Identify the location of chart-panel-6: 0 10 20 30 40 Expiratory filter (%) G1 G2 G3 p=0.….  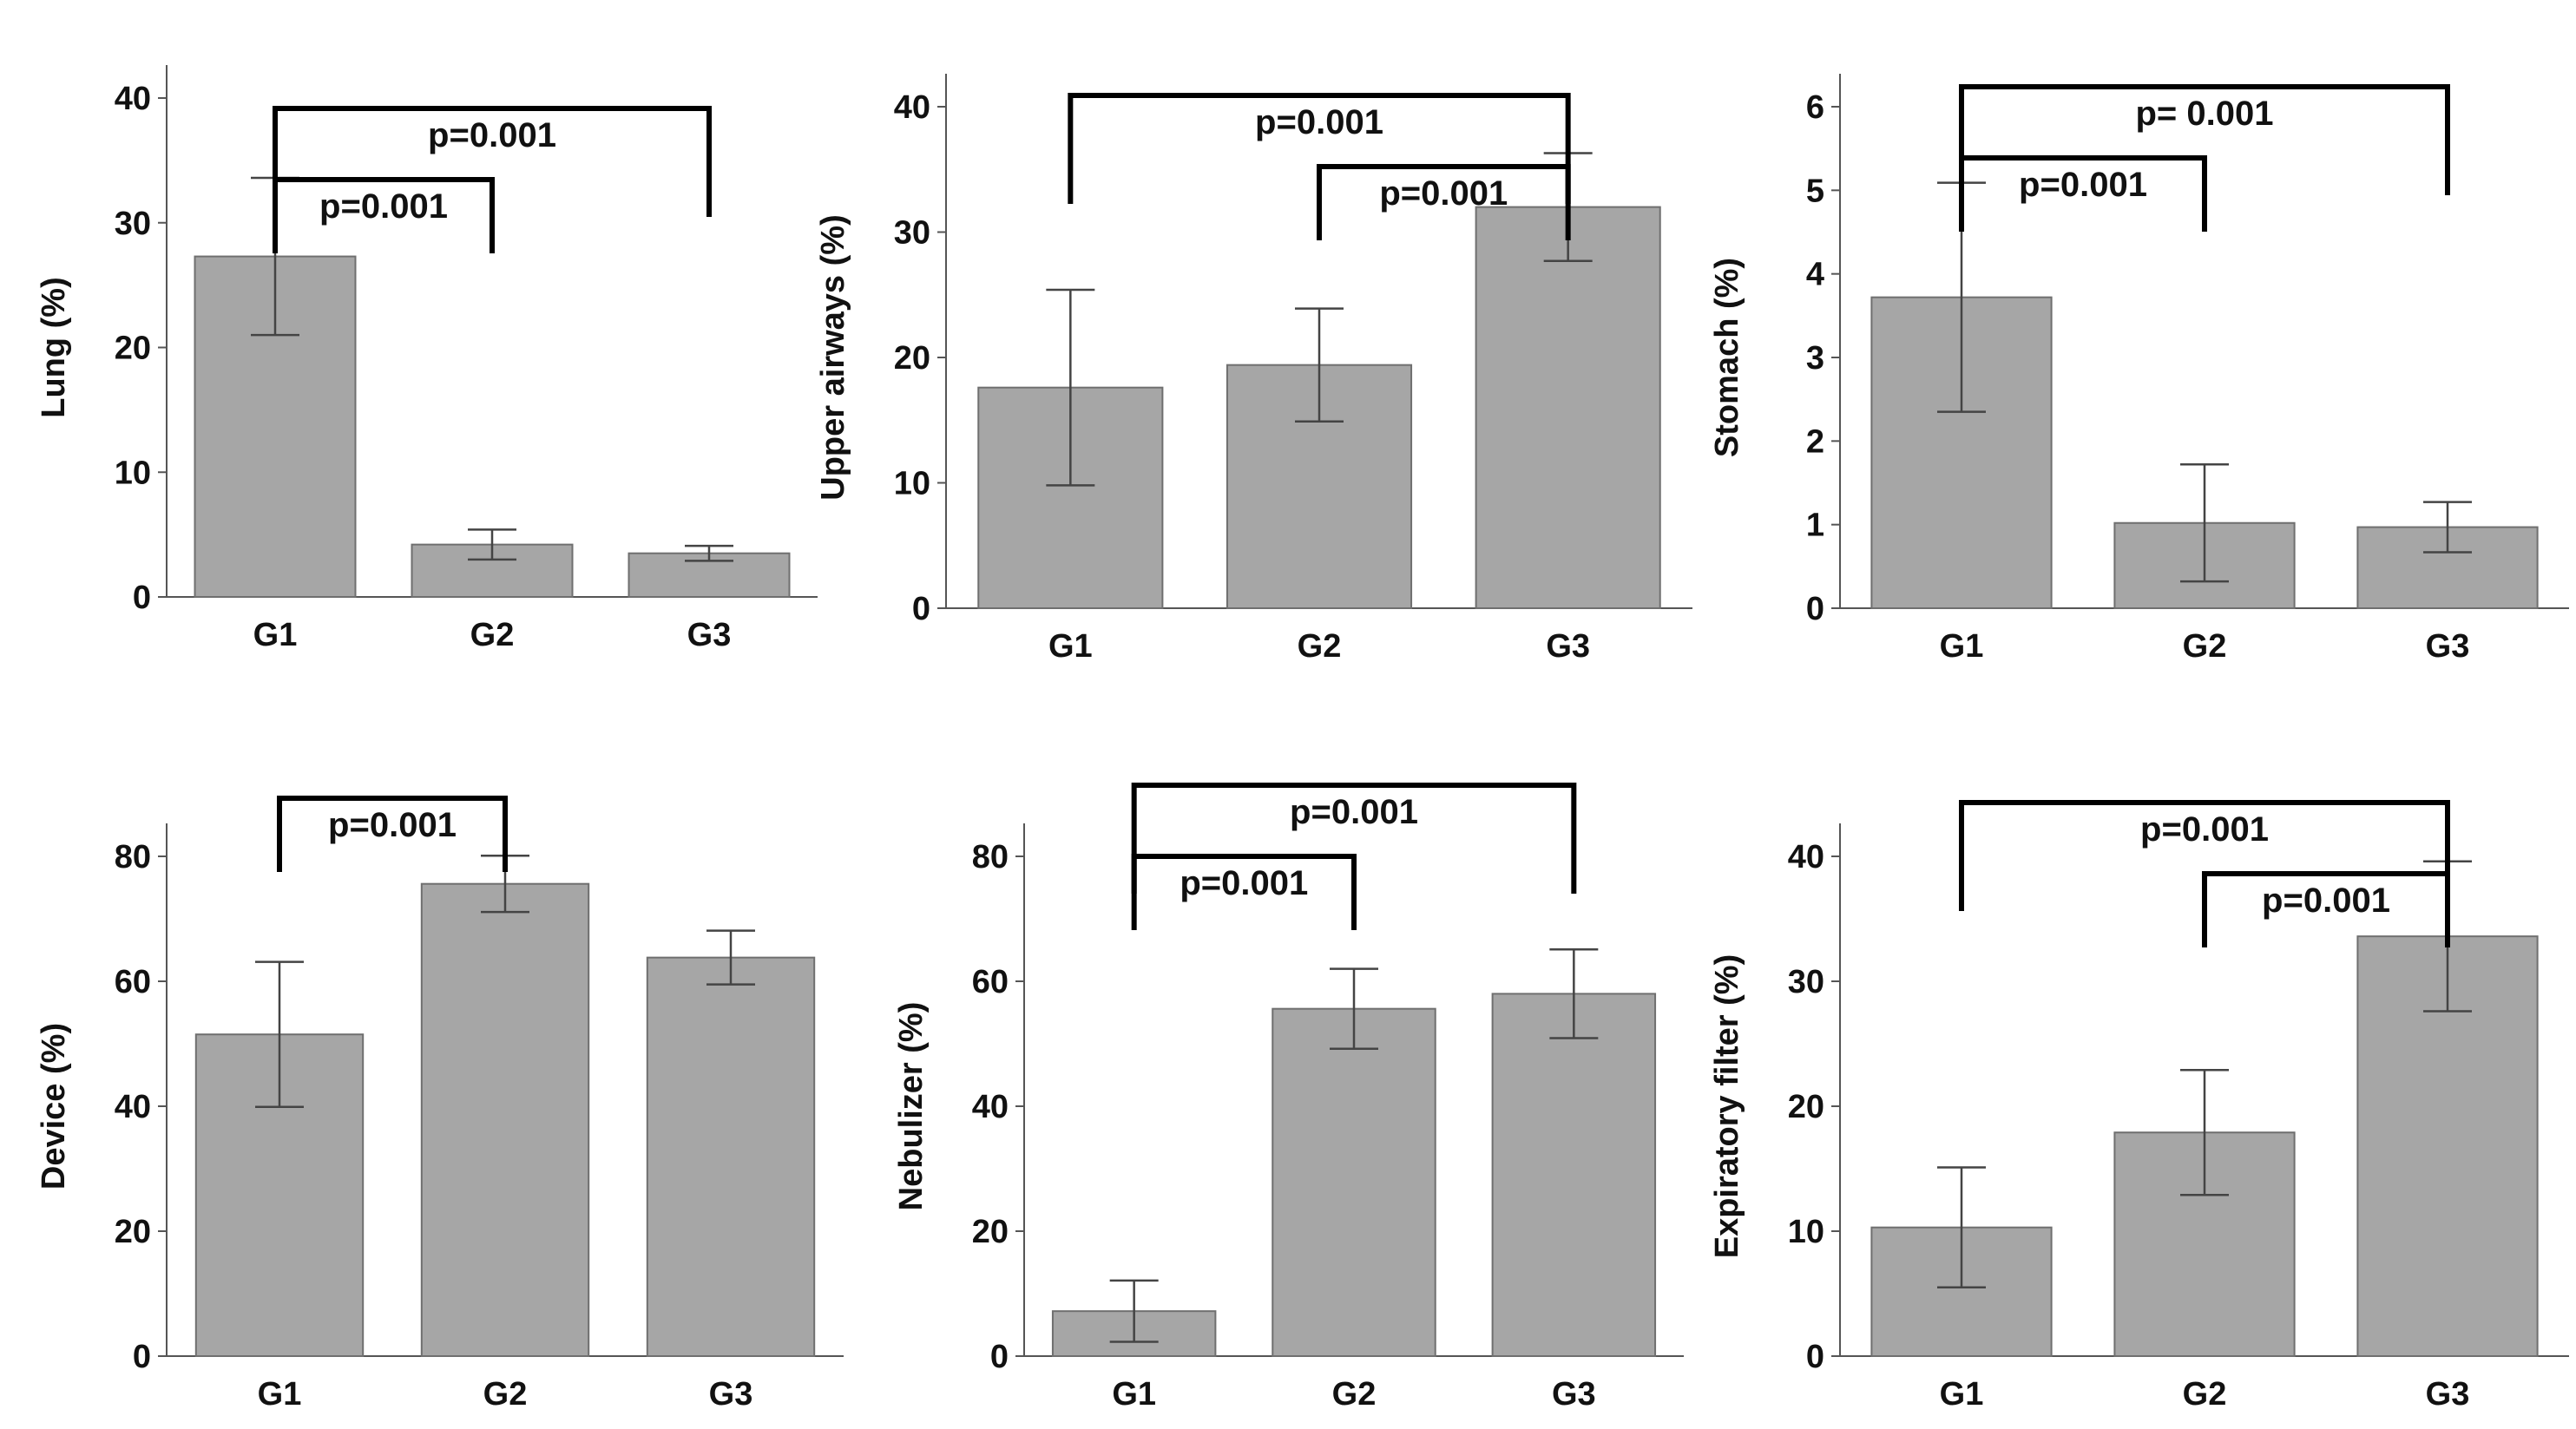
(2139, 1106).